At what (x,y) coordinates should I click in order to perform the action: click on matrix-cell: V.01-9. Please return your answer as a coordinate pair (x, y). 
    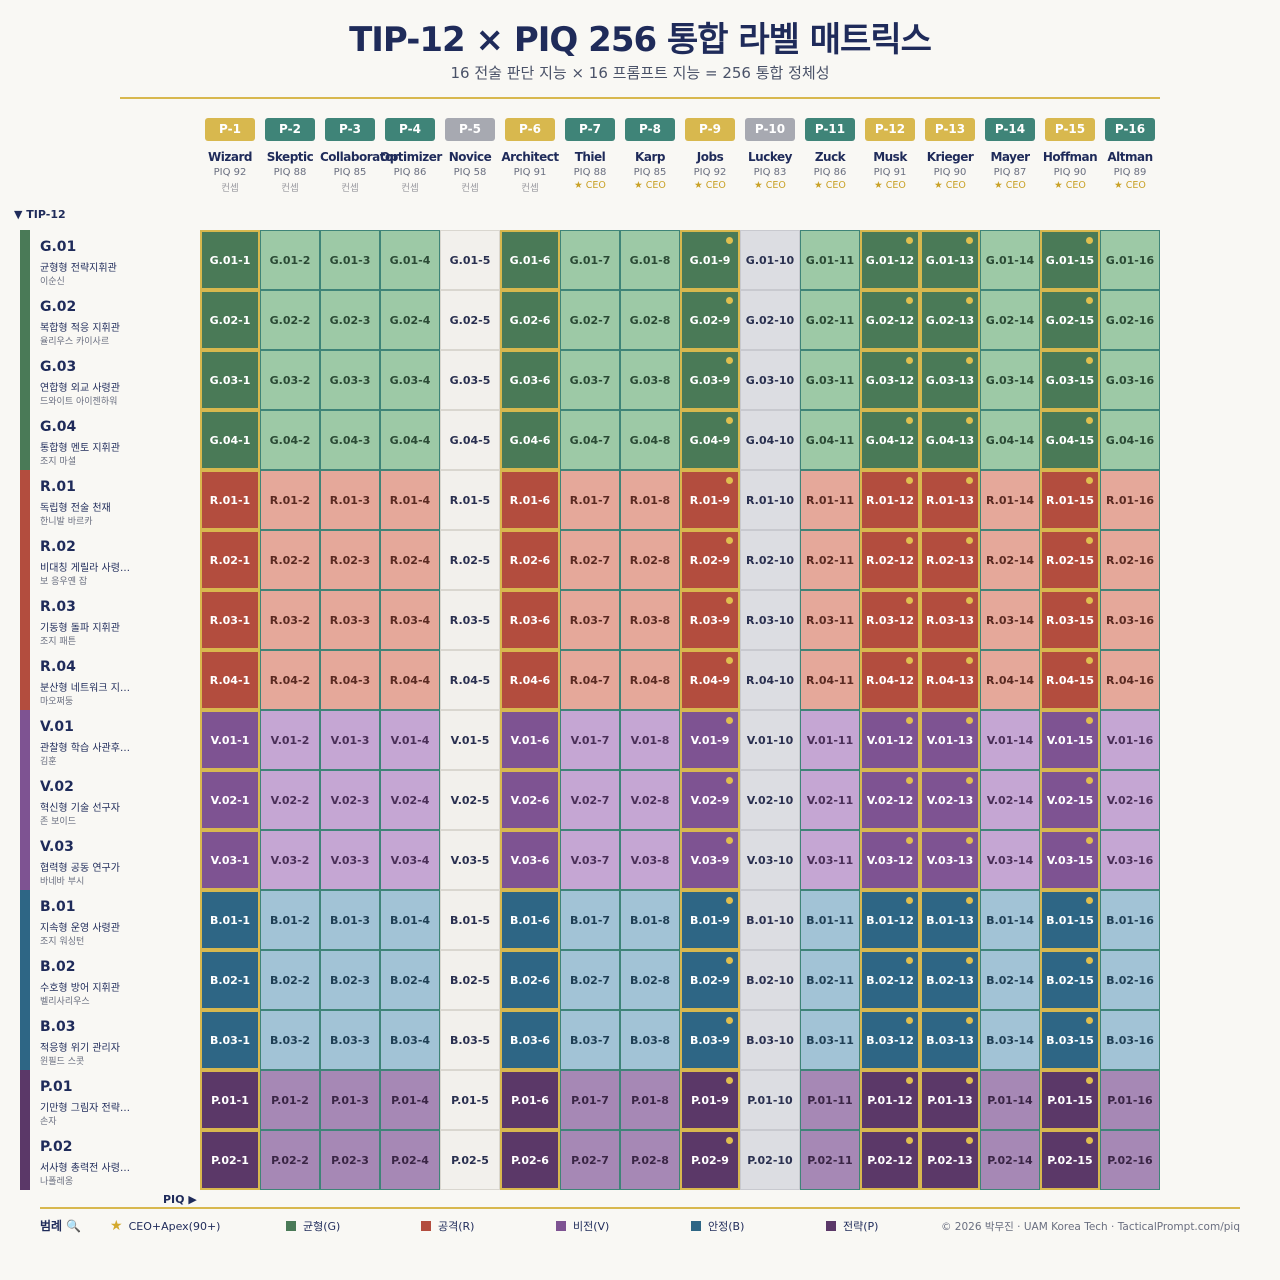
    Looking at the image, I should click on (710, 740).